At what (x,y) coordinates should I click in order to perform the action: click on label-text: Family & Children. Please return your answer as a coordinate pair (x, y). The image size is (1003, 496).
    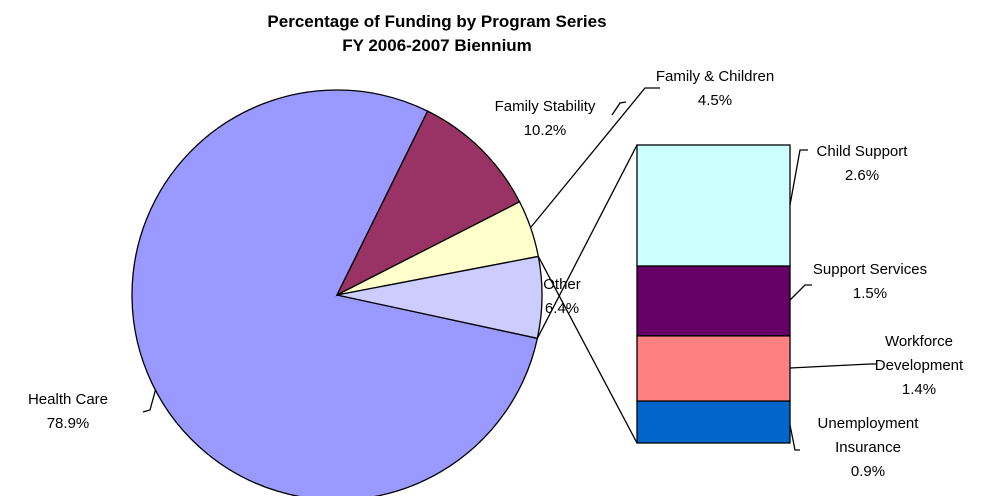
    Looking at the image, I should click on (715, 76).